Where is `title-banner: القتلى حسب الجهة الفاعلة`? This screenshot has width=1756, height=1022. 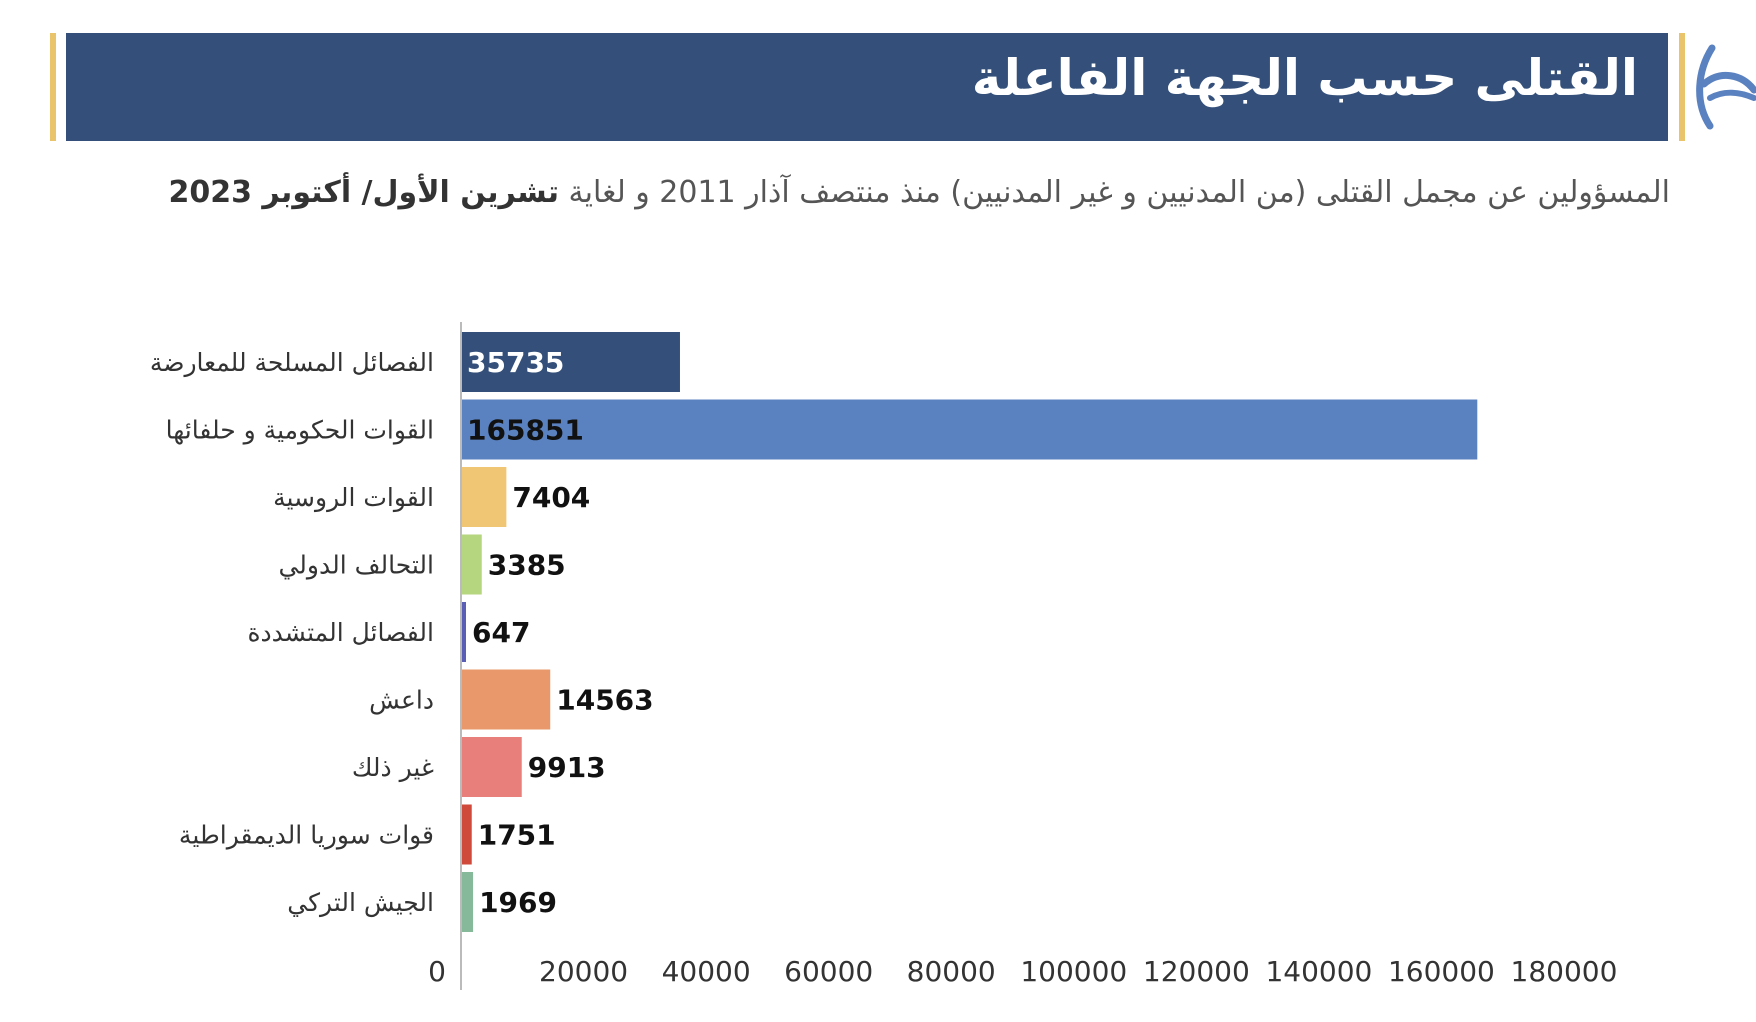
title-banner: القتلى حسب الجهة الفاعلة is located at coordinates (867, 87).